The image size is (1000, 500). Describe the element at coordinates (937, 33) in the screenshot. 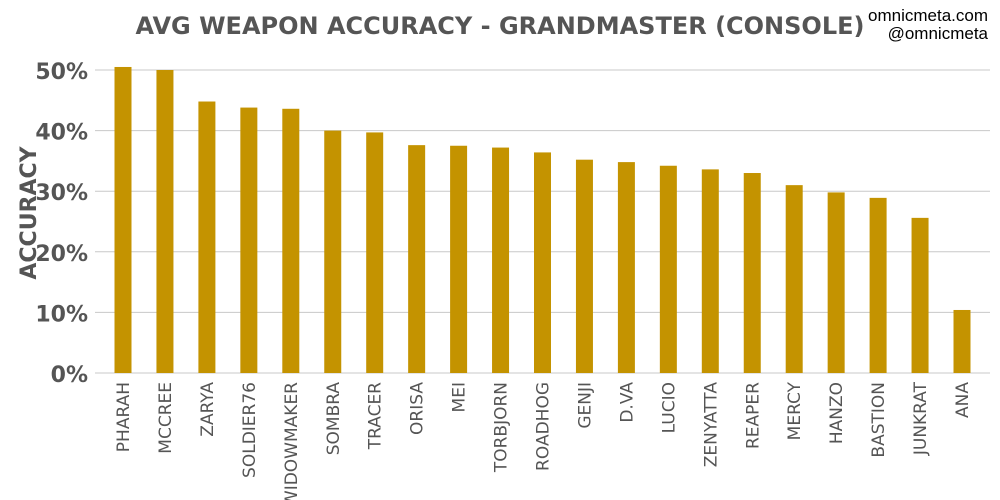

I see `credit-handle: @omnicmeta` at that location.